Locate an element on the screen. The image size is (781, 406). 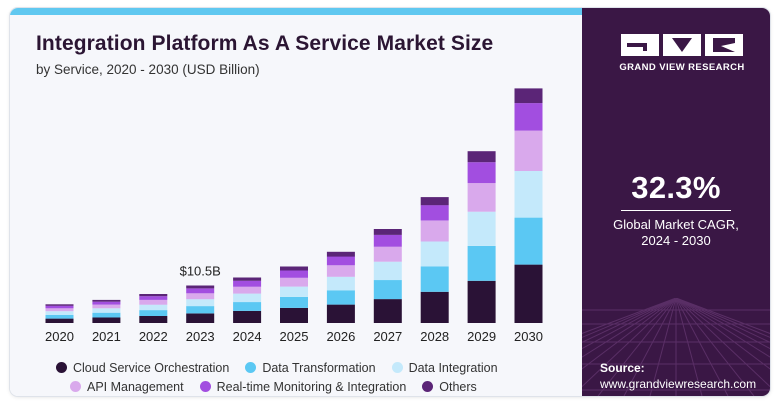
legend-item: Real-time Monitoring & Integration is located at coordinates (303, 386).